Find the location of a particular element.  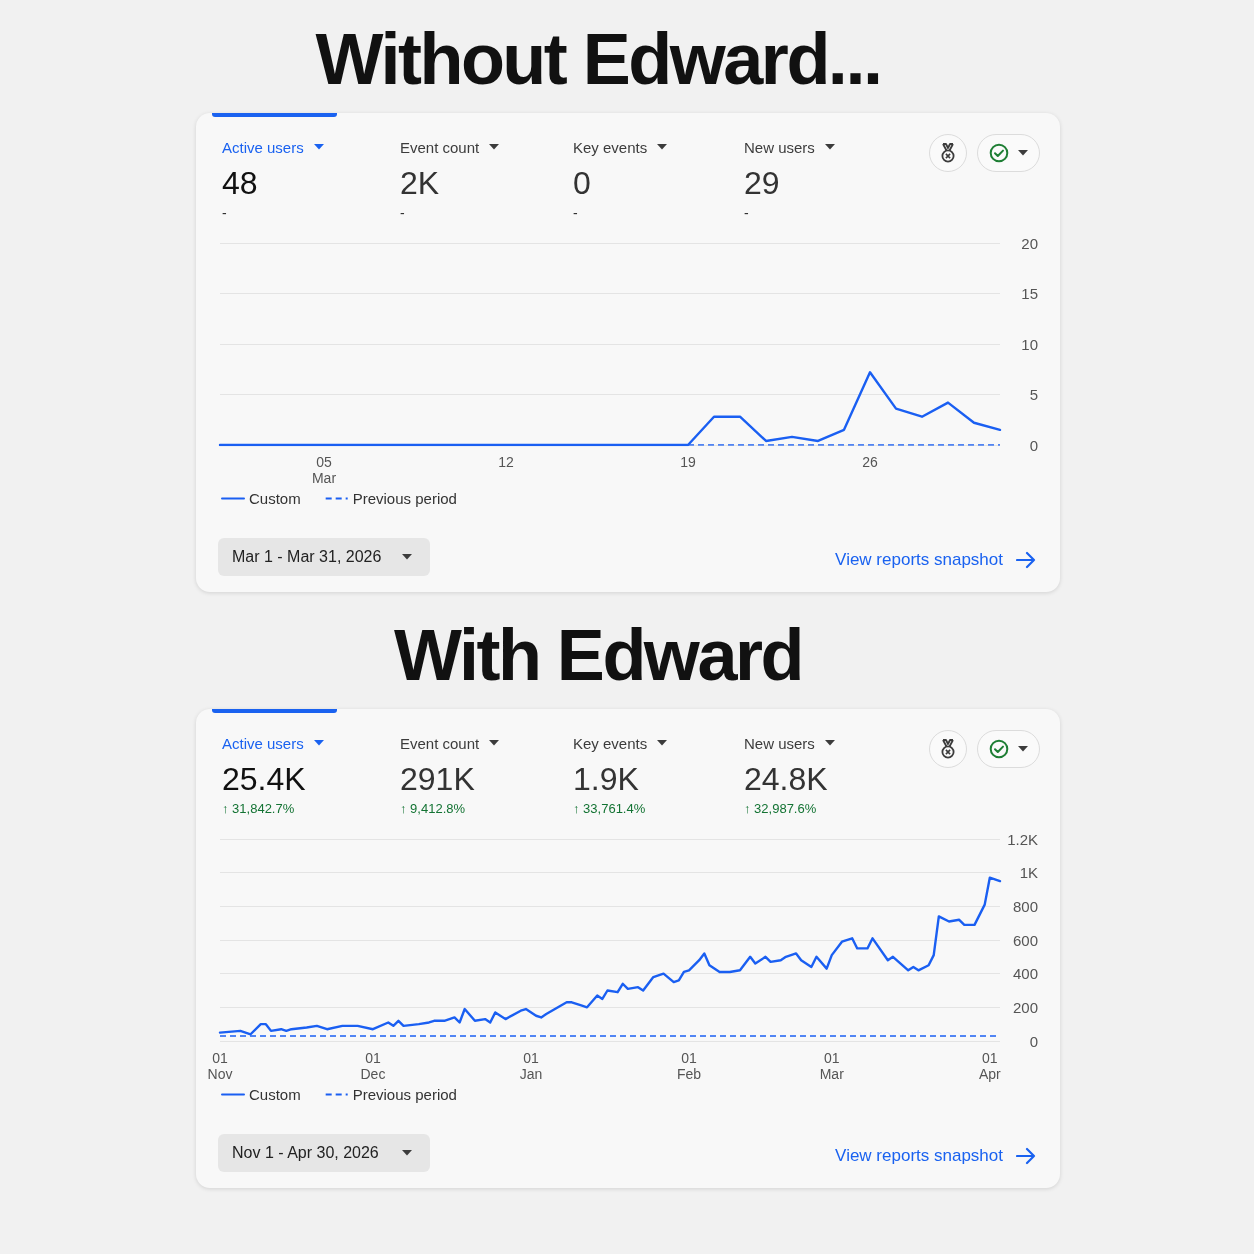

x-tick-label: 01 Nov is located at coordinates (220, 1066).